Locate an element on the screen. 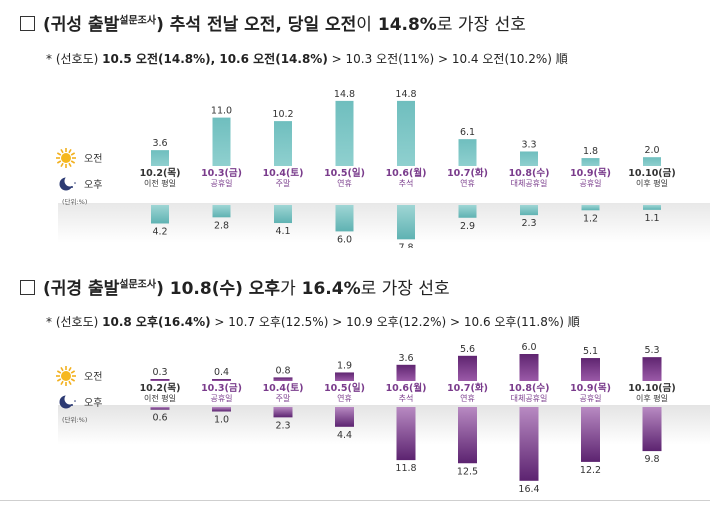 This screenshot has width=710, height=506. bar-pm-10.6(월) is located at coordinates (406, 222).